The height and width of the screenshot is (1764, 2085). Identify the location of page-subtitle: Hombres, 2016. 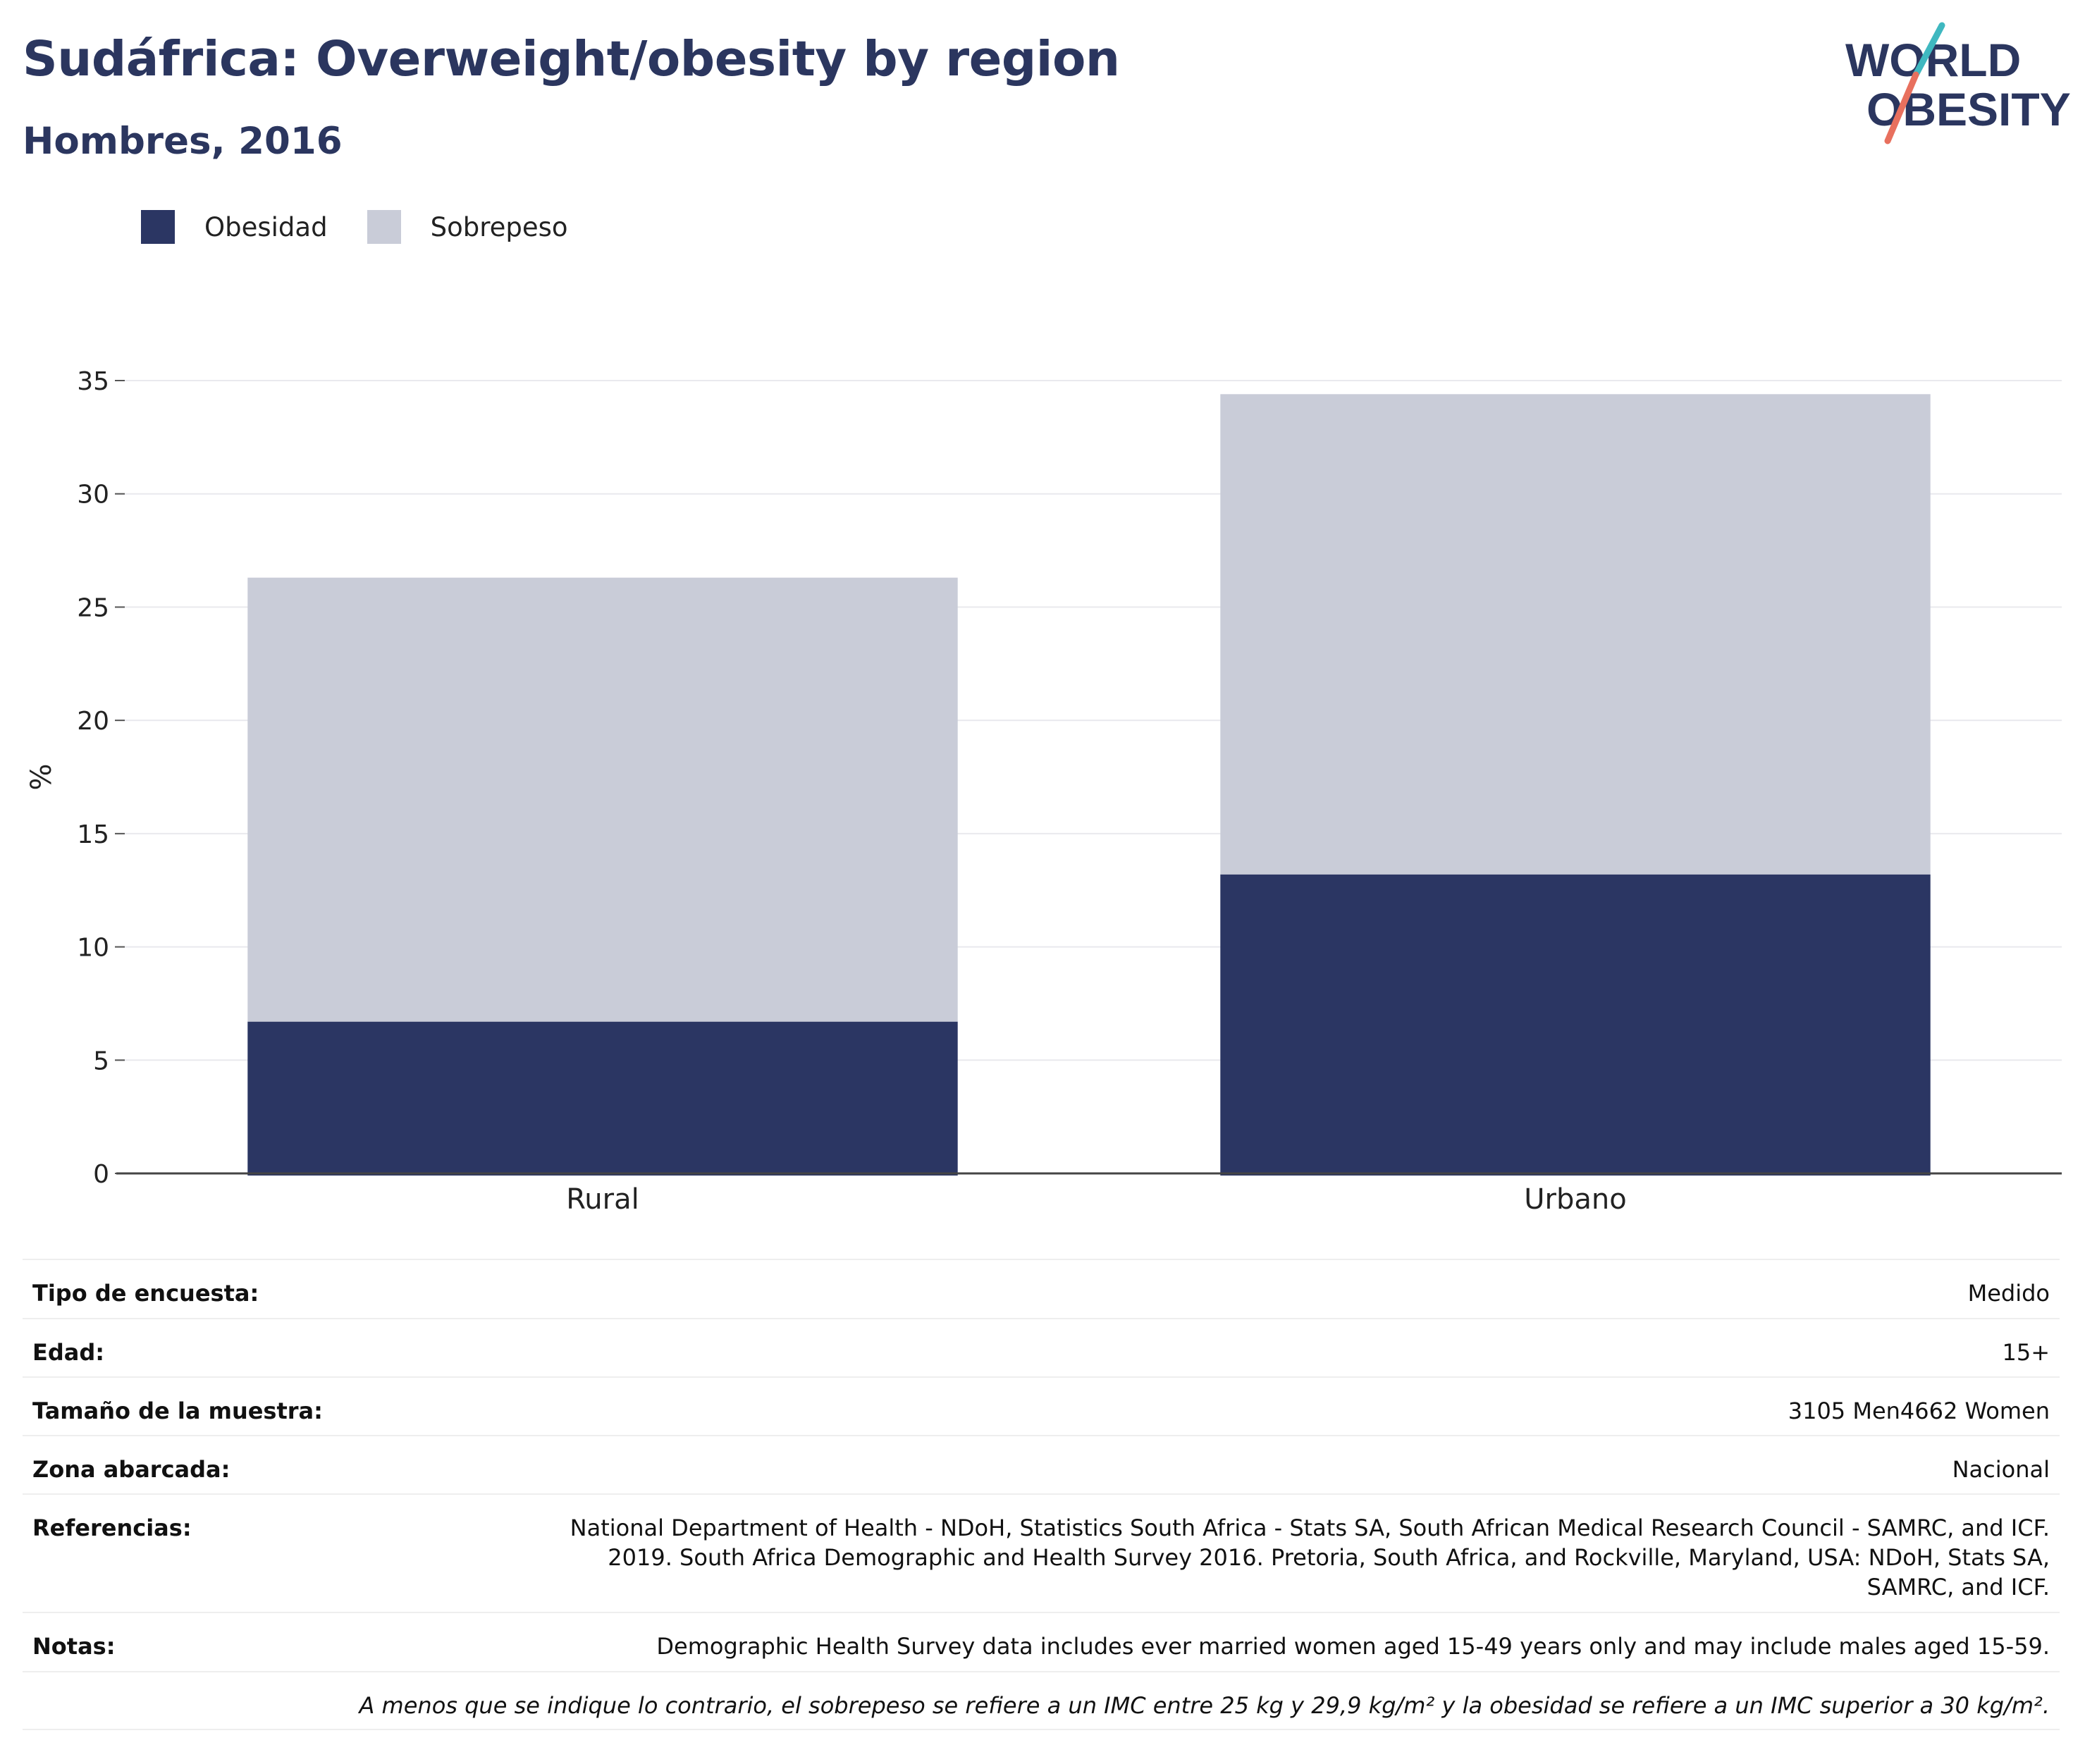
(183, 141).